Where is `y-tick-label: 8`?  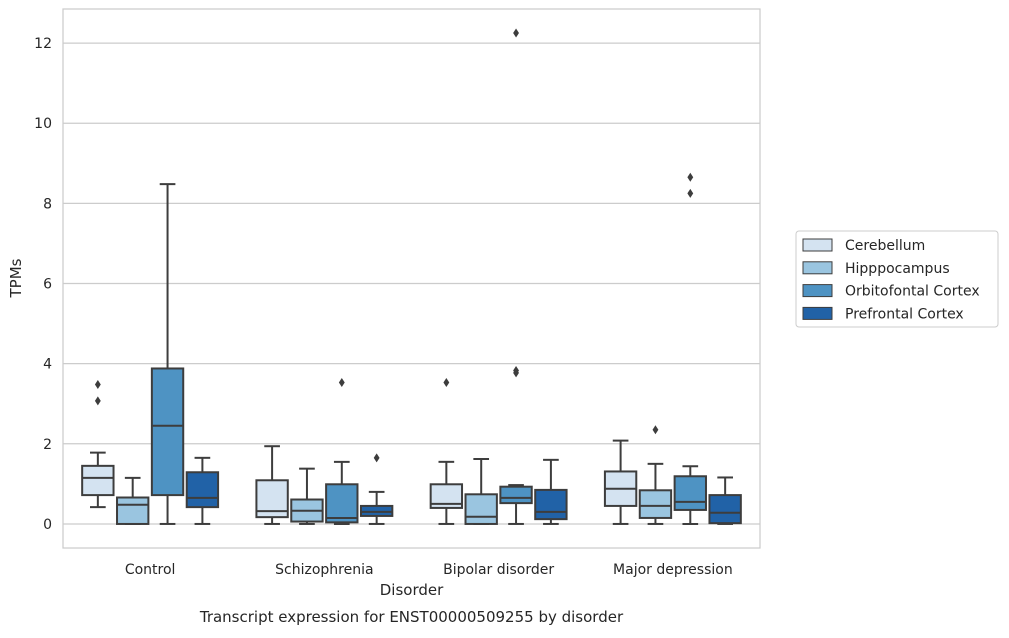
y-tick-label: 8 is located at coordinates (47, 204).